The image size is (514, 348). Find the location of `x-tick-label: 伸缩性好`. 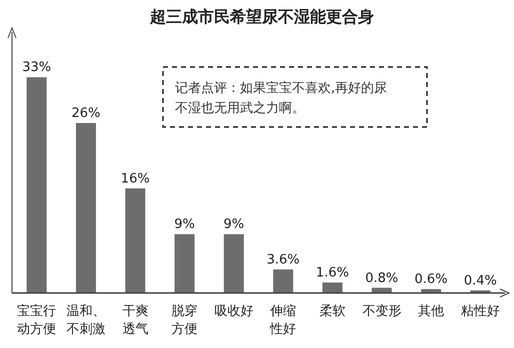

x-tick-label: 伸缩性好 is located at coordinates (282, 320).